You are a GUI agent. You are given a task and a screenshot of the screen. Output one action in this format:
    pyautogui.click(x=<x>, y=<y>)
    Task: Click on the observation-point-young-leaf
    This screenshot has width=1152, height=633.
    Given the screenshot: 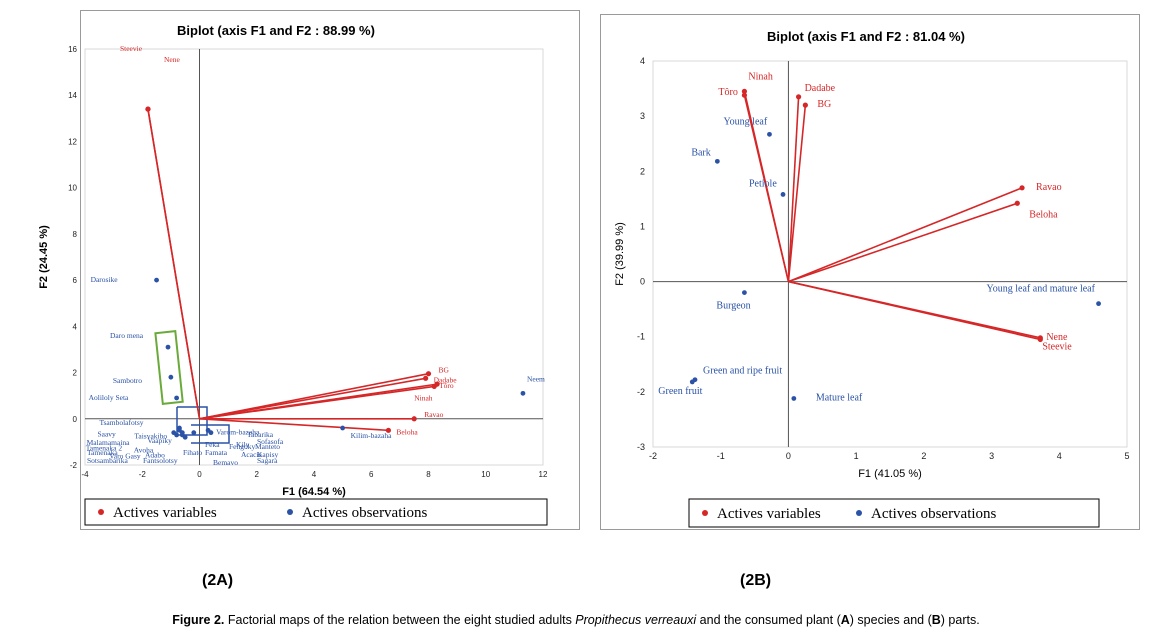 What is the action you would take?
    pyautogui.click(x=769, y=134)
    